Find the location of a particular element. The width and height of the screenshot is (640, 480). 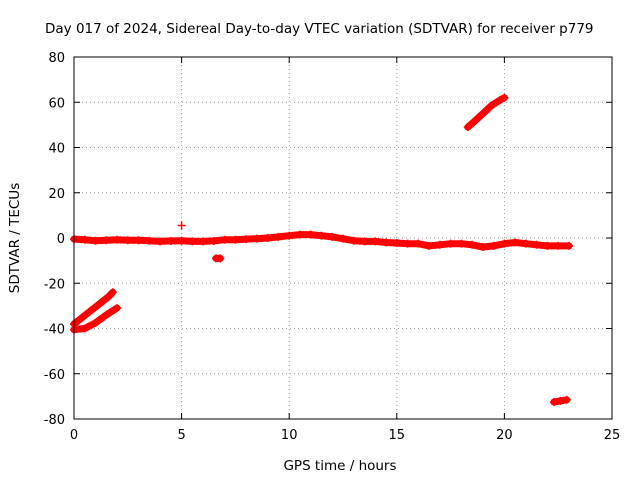

y-tick-label: -60 is located at coordinates (54, 375).